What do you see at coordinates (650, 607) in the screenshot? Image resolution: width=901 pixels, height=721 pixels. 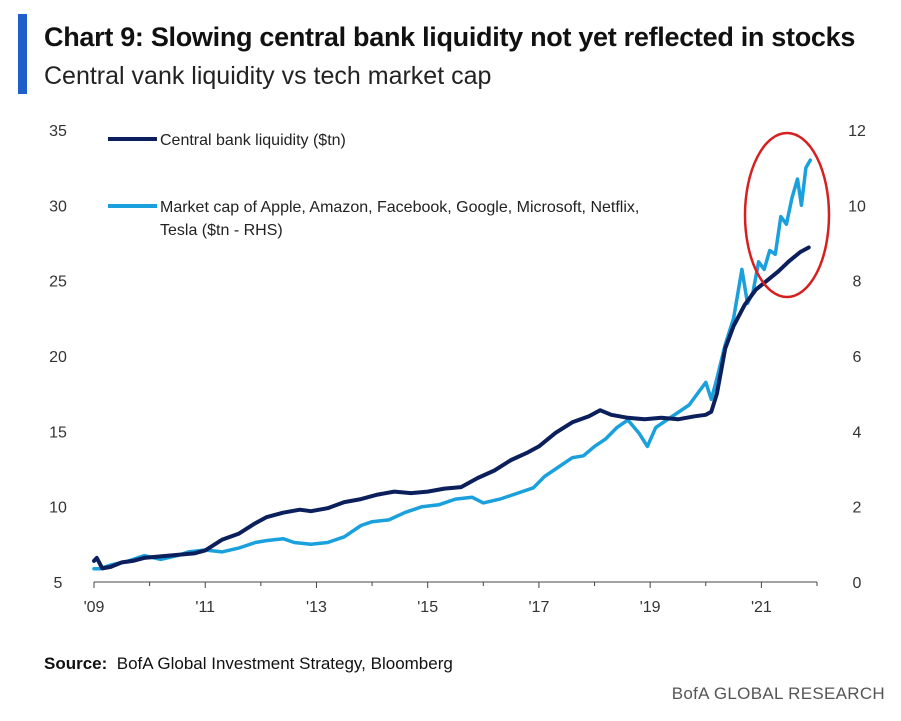 I see `x-tick-label: '19` at bounding box center [650, 607].